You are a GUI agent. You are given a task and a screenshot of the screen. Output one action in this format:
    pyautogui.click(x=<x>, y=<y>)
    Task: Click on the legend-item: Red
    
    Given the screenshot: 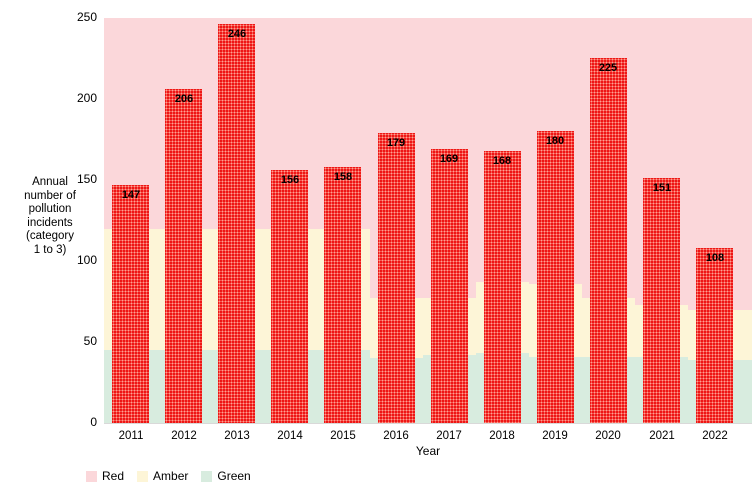 What is the action you would take?
    pyautogui.click(x=105, y=476)
    